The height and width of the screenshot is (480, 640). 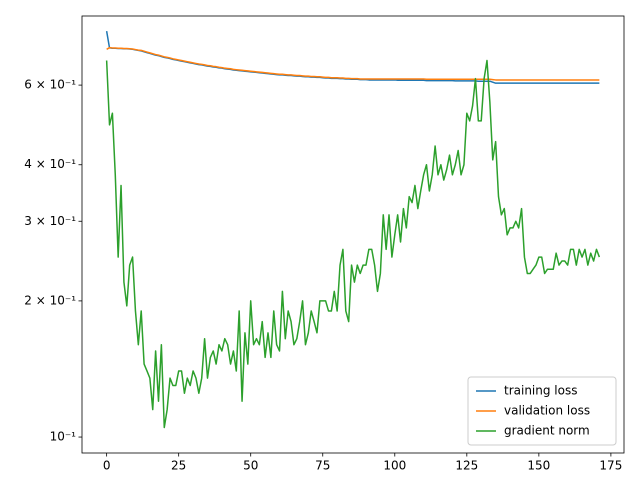 I want to click on y-tick-label: 3 × 10⁻¹, so click(x=50, y=221).